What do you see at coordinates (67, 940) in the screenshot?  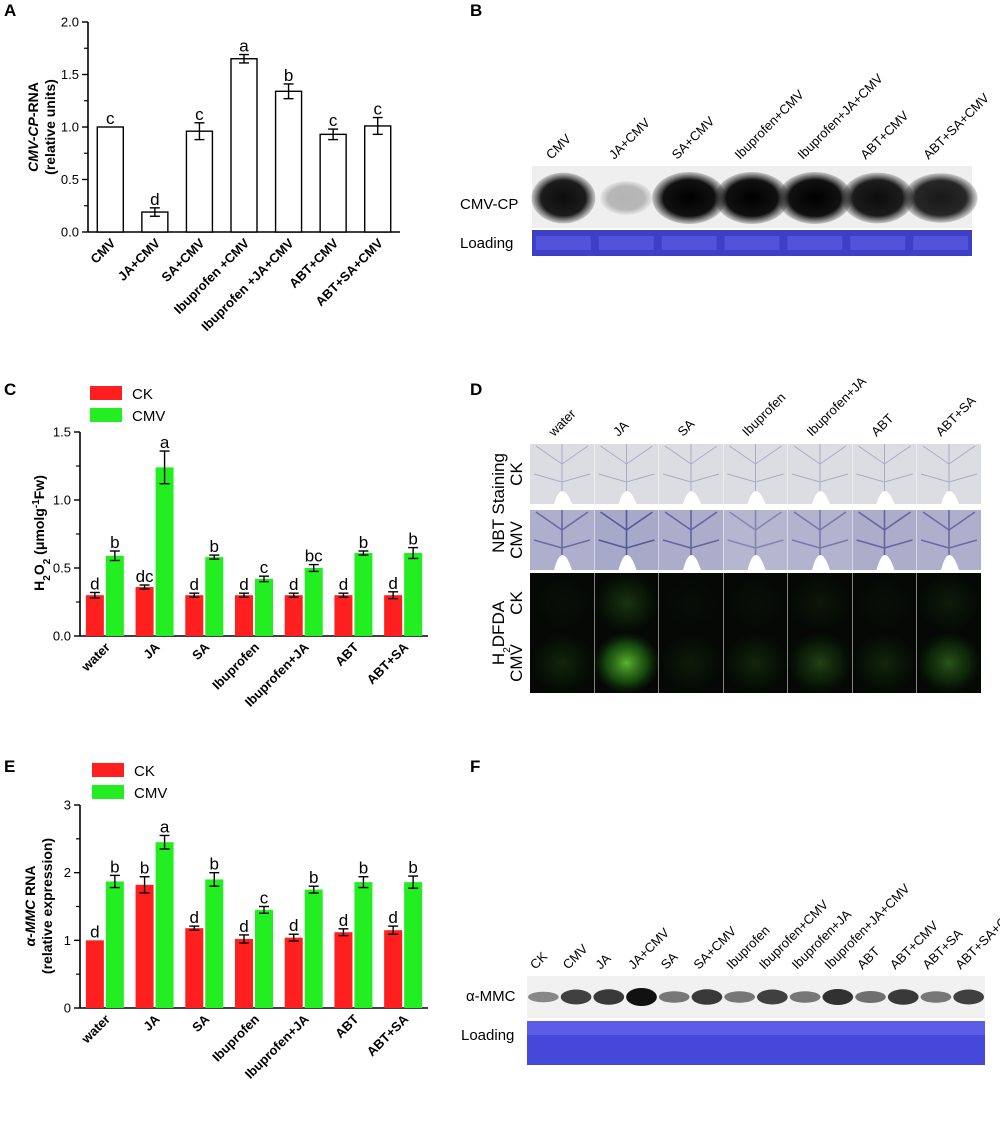 I see `y-tick-label: 1` at bounding box center [67, 940].